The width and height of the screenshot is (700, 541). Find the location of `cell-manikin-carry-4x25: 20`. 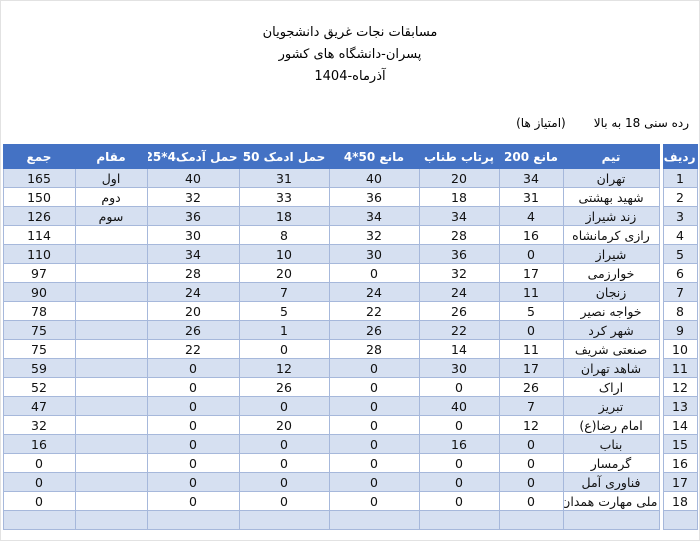

cell-manikin-carry-4x25: 20 is located at coordinates (193, 311).